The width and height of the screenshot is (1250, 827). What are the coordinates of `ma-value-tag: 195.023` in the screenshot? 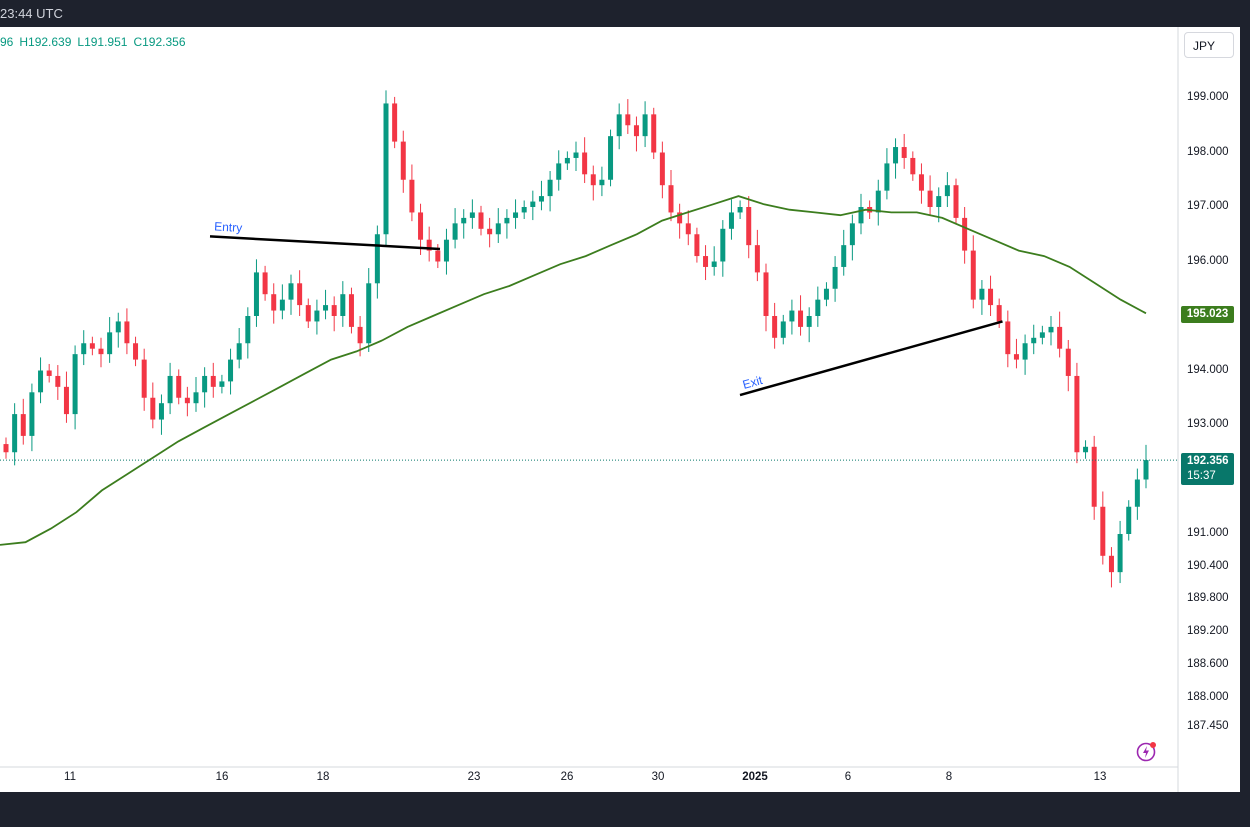 It's located at (1207, 314).